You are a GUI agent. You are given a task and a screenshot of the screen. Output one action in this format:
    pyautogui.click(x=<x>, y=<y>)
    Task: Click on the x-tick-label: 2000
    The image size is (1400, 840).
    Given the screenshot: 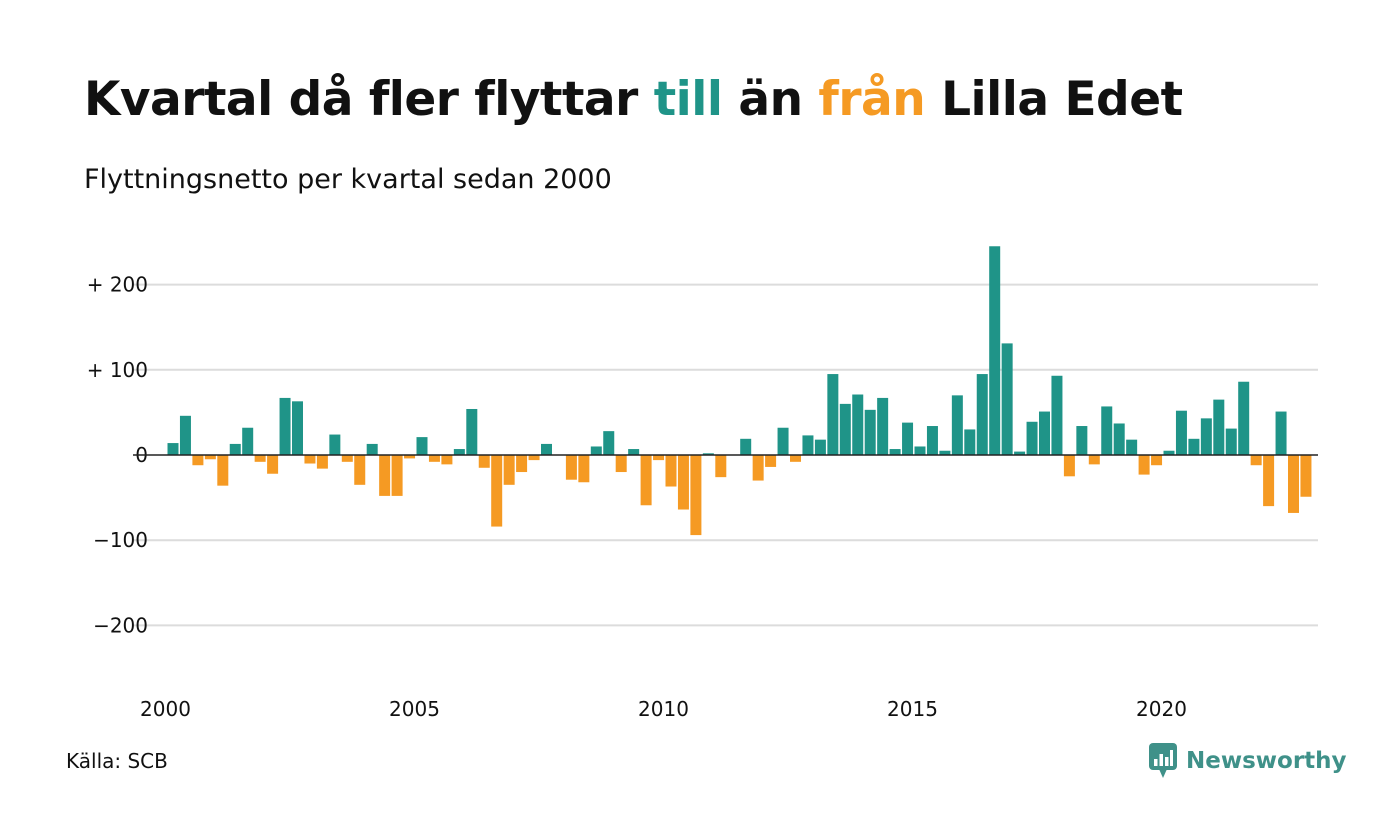 What is the action you would take?
    pyautogui.click(x=165, y=709)
    